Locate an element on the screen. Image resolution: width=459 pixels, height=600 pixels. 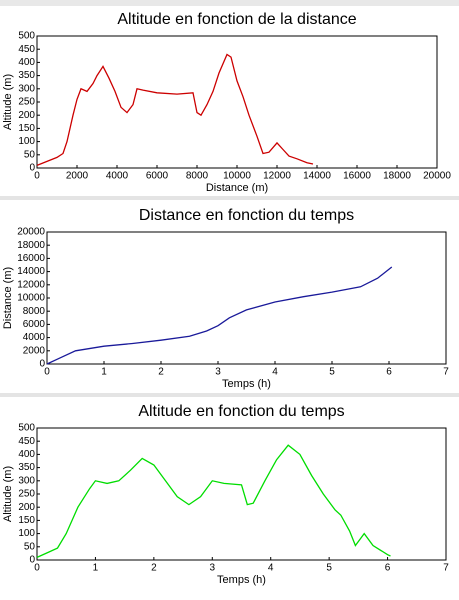
x-axis-label: Distance (m) is located at coordinates (237, 188).